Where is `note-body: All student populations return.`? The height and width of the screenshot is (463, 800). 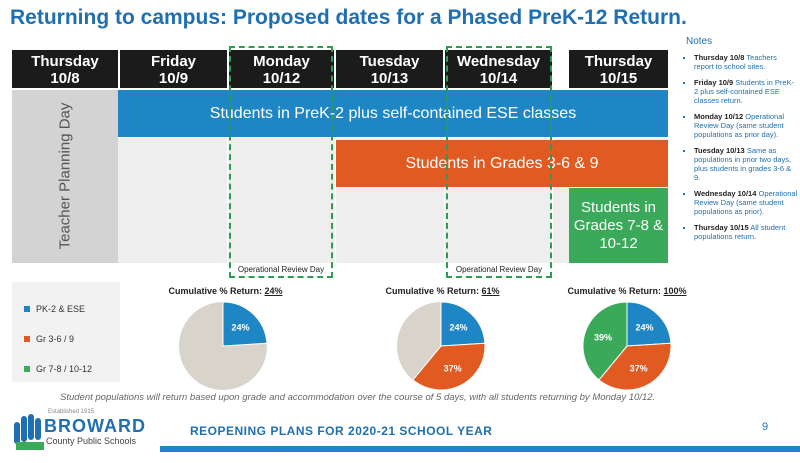 note-body: All student populations return. is located at coordinates (740, 232).